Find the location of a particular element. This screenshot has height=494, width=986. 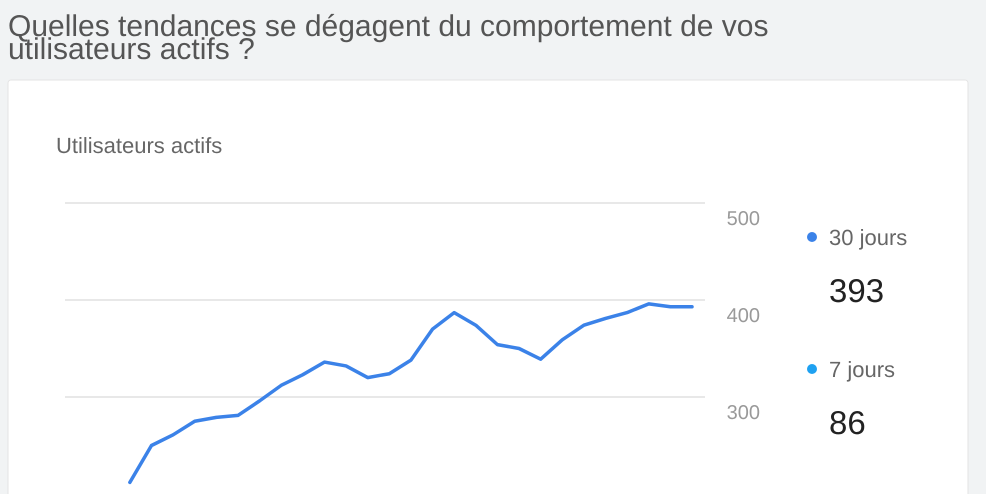

chart-title: Quelles tendances se dégagent du comportement de vos utilisateurs actifs ? is located at coordinates (388, 38).